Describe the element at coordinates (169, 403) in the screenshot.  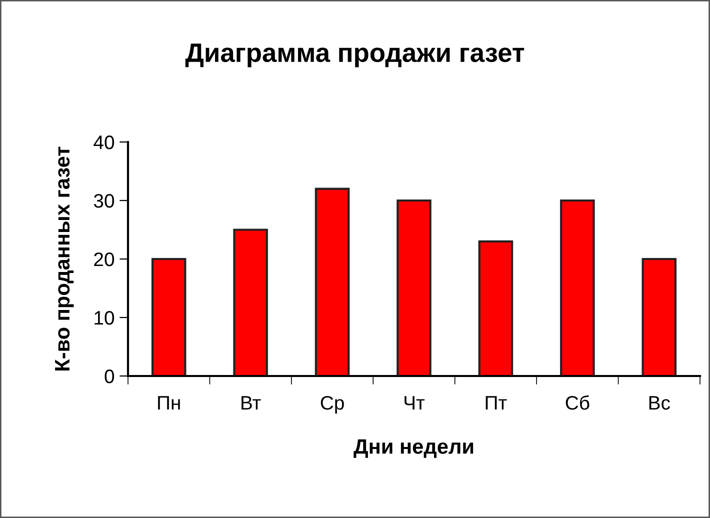
I see `x-tick-label: Пн` at that location.